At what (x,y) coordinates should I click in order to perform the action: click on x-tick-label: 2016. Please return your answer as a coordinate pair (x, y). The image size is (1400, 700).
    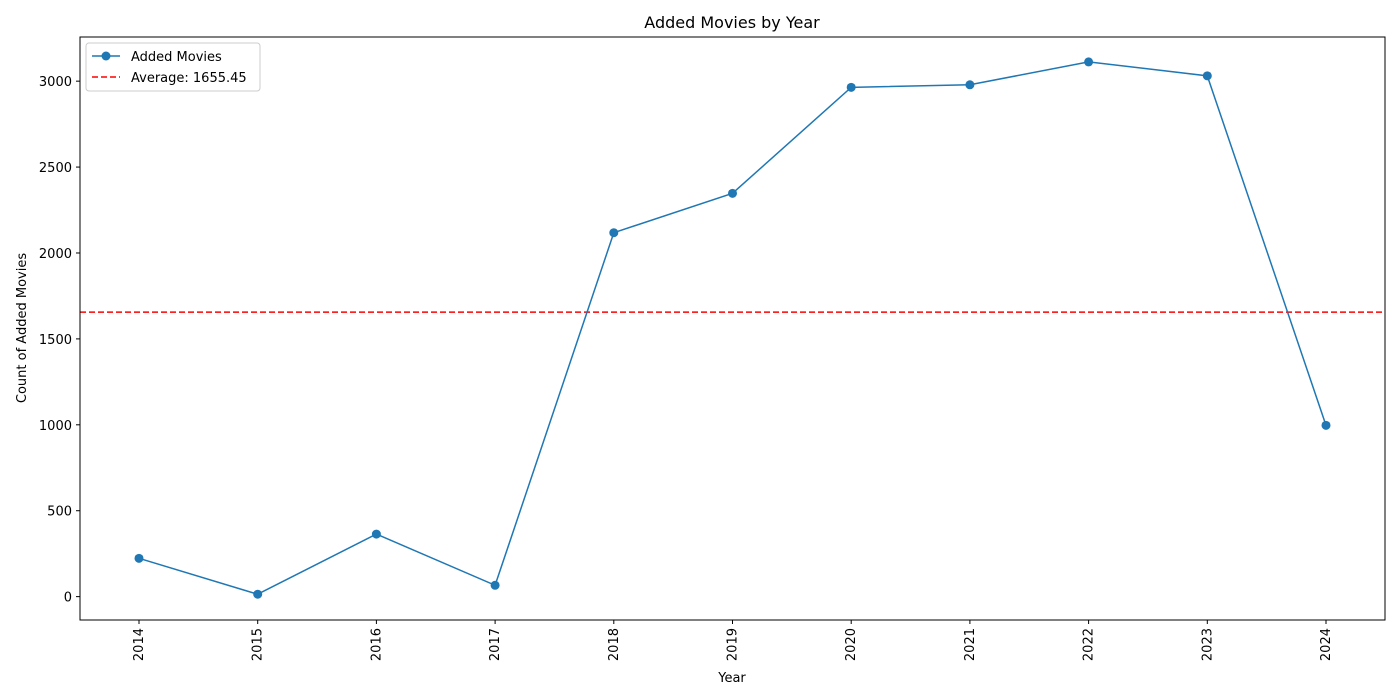
    Looking at the image, I should click on (376, 644).